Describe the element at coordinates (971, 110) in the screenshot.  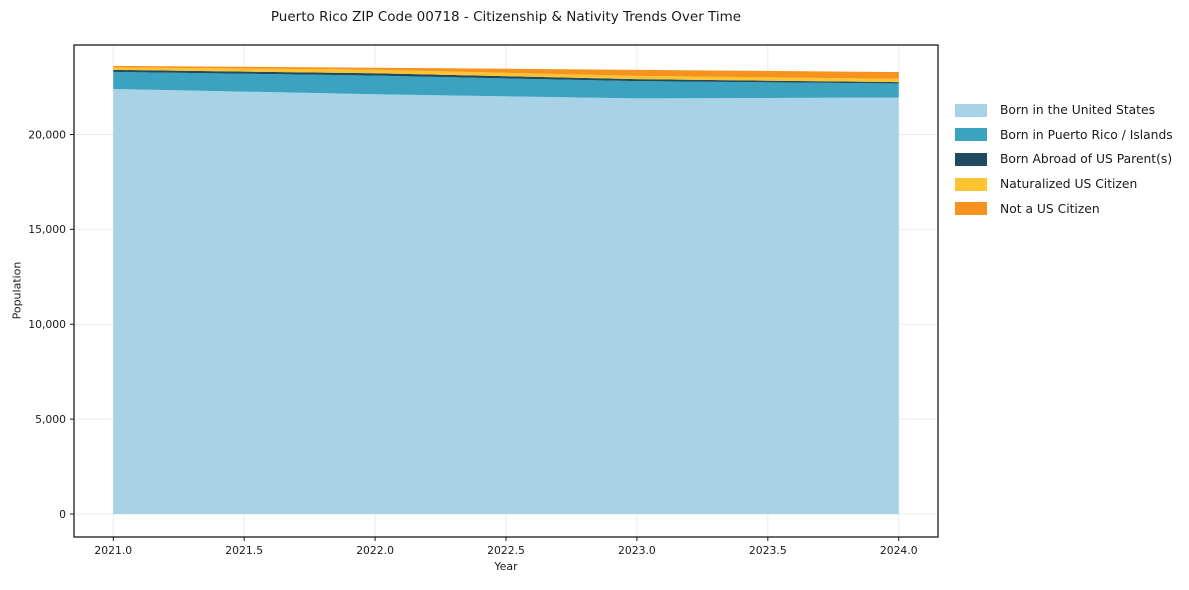
I see `legend-swatch-born-in-us` at that location.